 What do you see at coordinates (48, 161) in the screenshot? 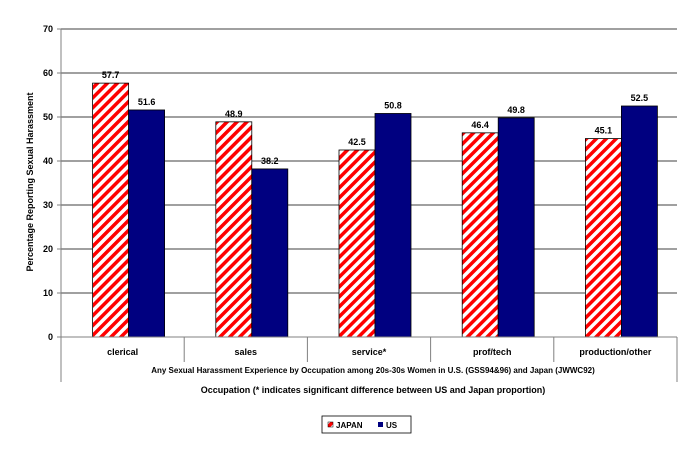
I see `y-tick-label: 40` at bounding box center [48, 161].